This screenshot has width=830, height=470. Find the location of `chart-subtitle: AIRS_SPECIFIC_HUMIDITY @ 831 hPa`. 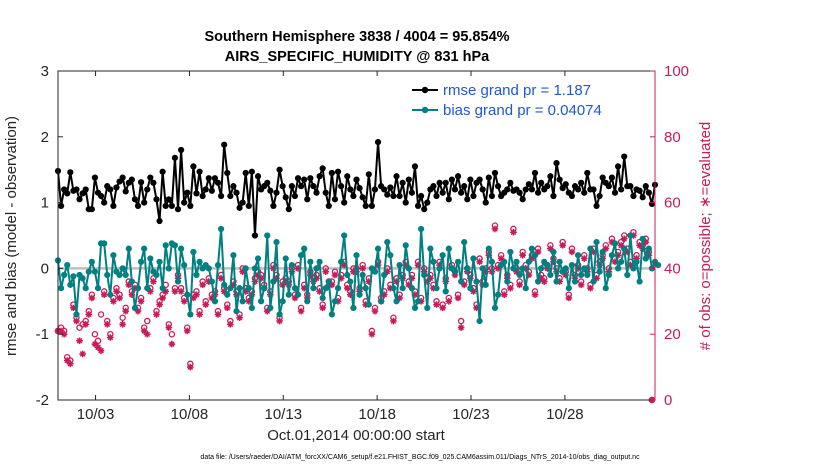

chart-subtitle: AIRS_SPECIFIC_HUMIDITY @ 831 hPa is located at coordinates (357, 57).